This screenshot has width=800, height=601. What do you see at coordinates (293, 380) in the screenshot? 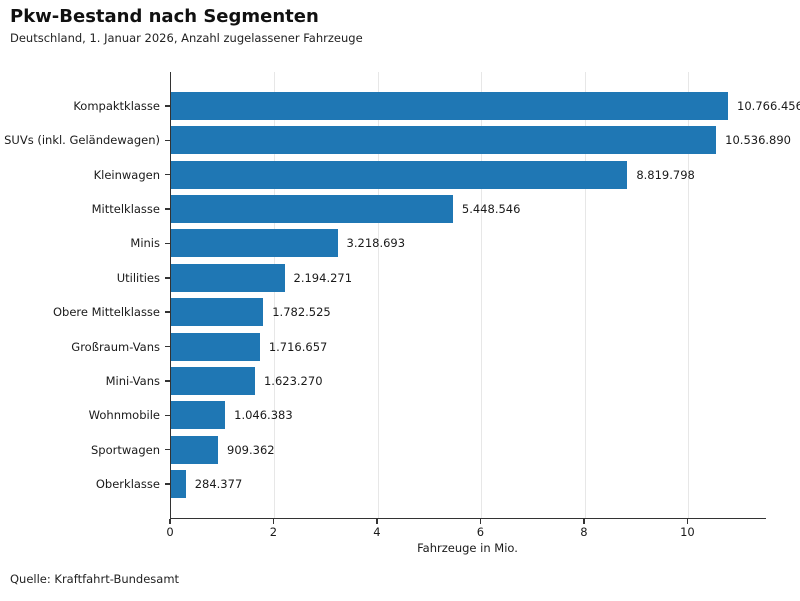
I see `value-label: 1.623.270` at bounding box center [293, 380].